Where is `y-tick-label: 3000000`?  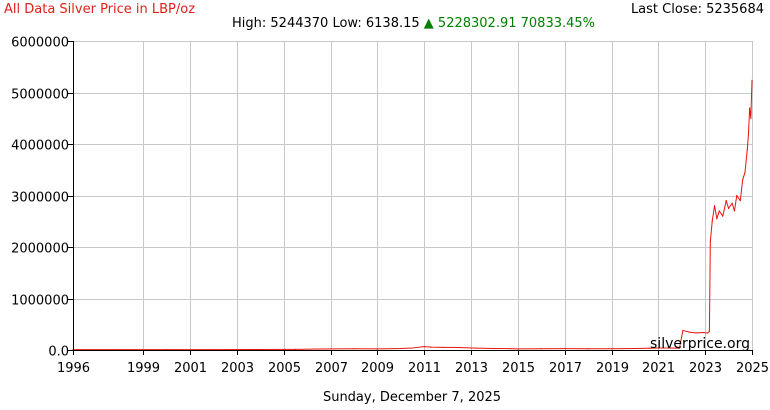 y-tick-label: 3000000 is located at coordinates (40, 198).